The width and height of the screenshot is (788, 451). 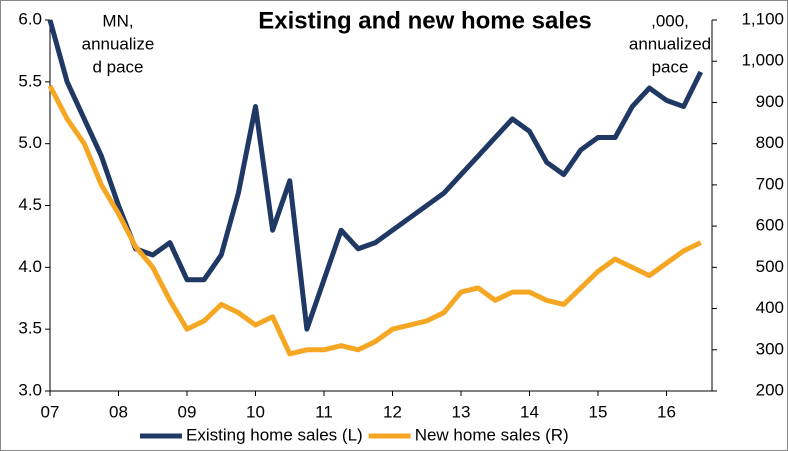 What do you see at coordinates (117, 66) in the screenshot?
I see `annotation: d pace` at bounding box center [117, 66].